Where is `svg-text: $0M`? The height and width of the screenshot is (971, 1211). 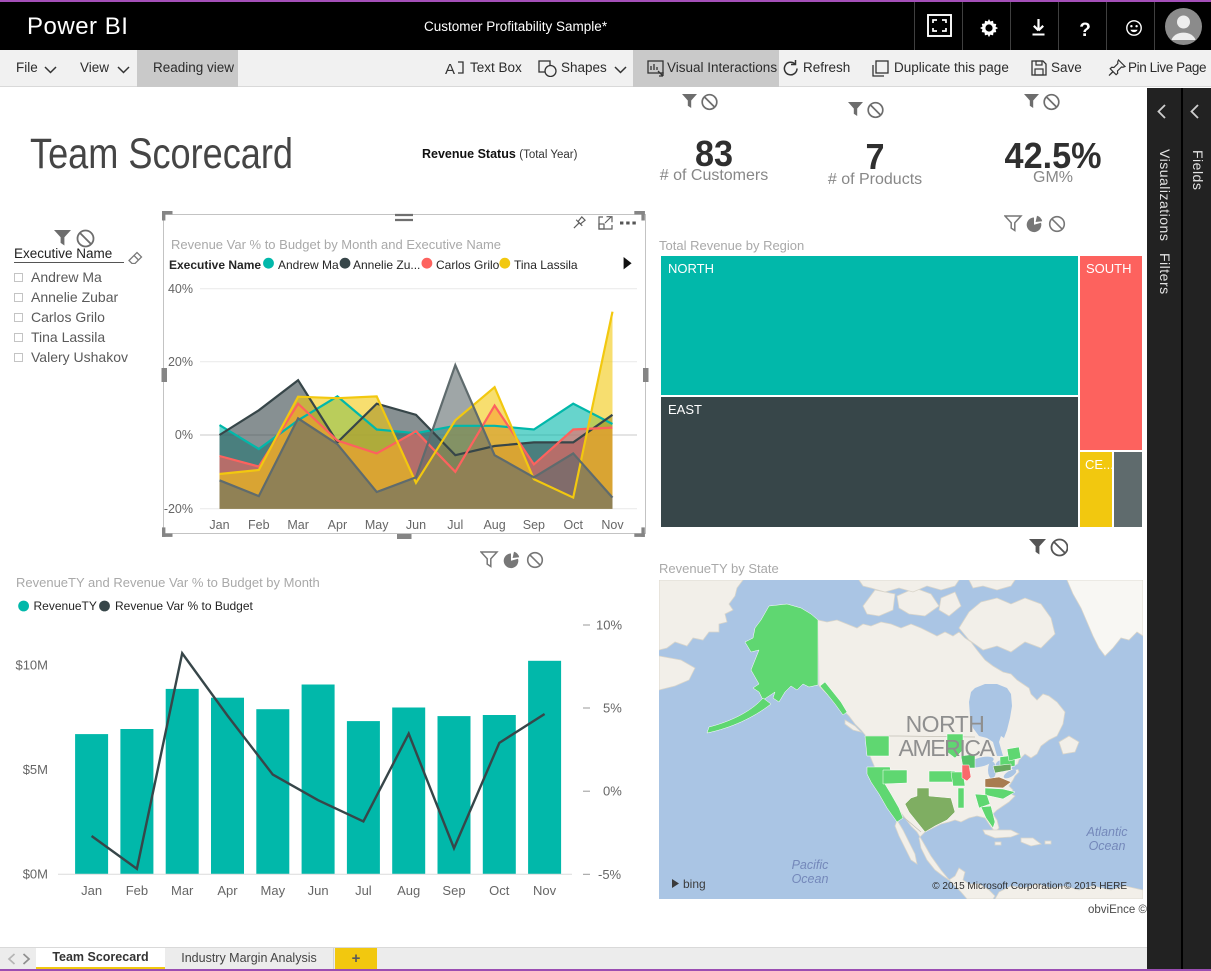 svg-text: $0M is located at coordinates (35, 874).